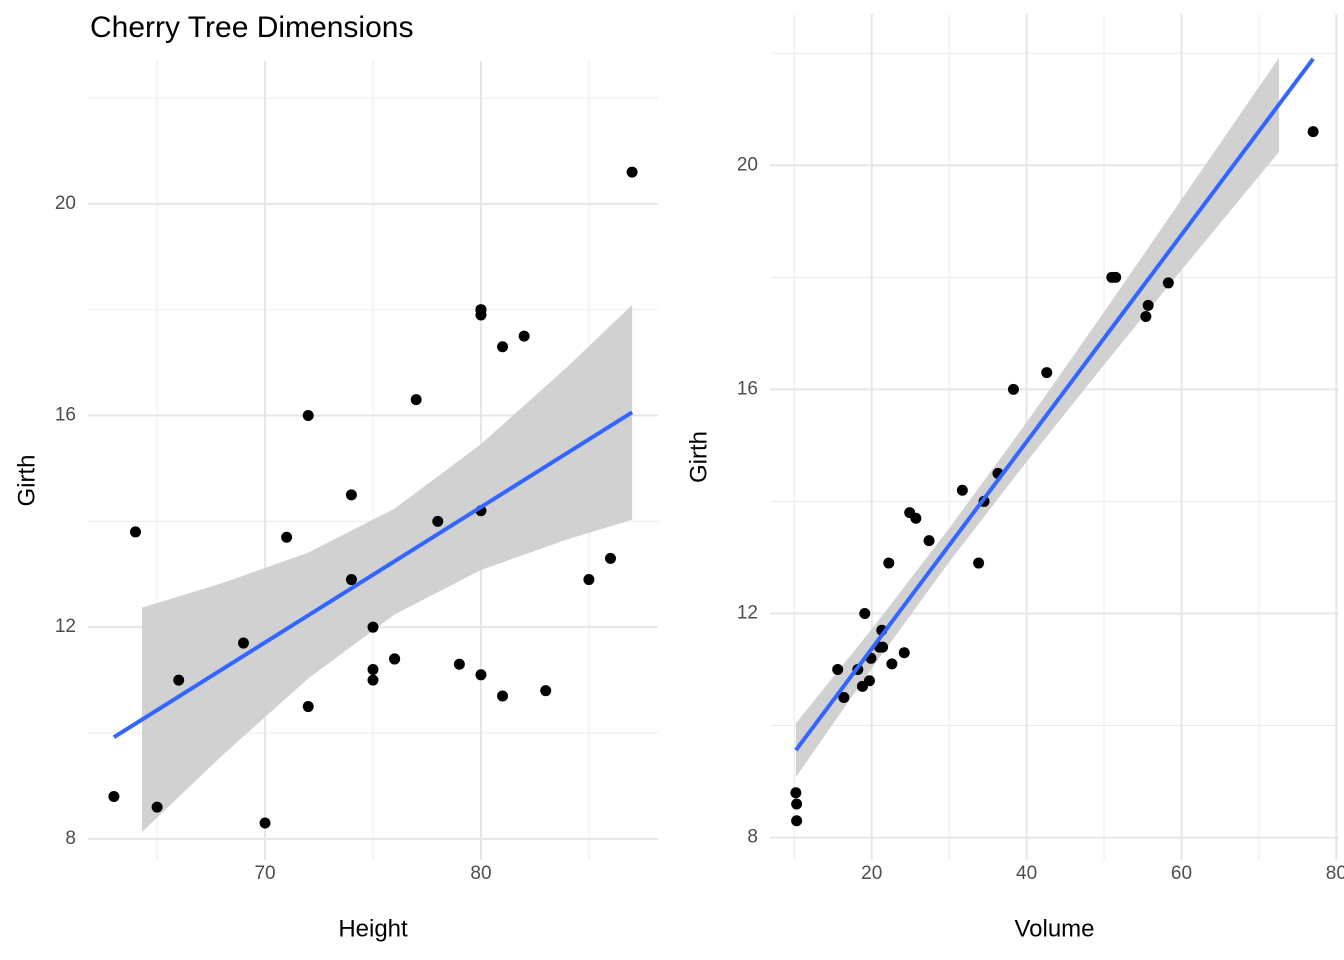 The image size is (1344, 960). I want to click on x-tick-label: 40, so click(1026, 873).